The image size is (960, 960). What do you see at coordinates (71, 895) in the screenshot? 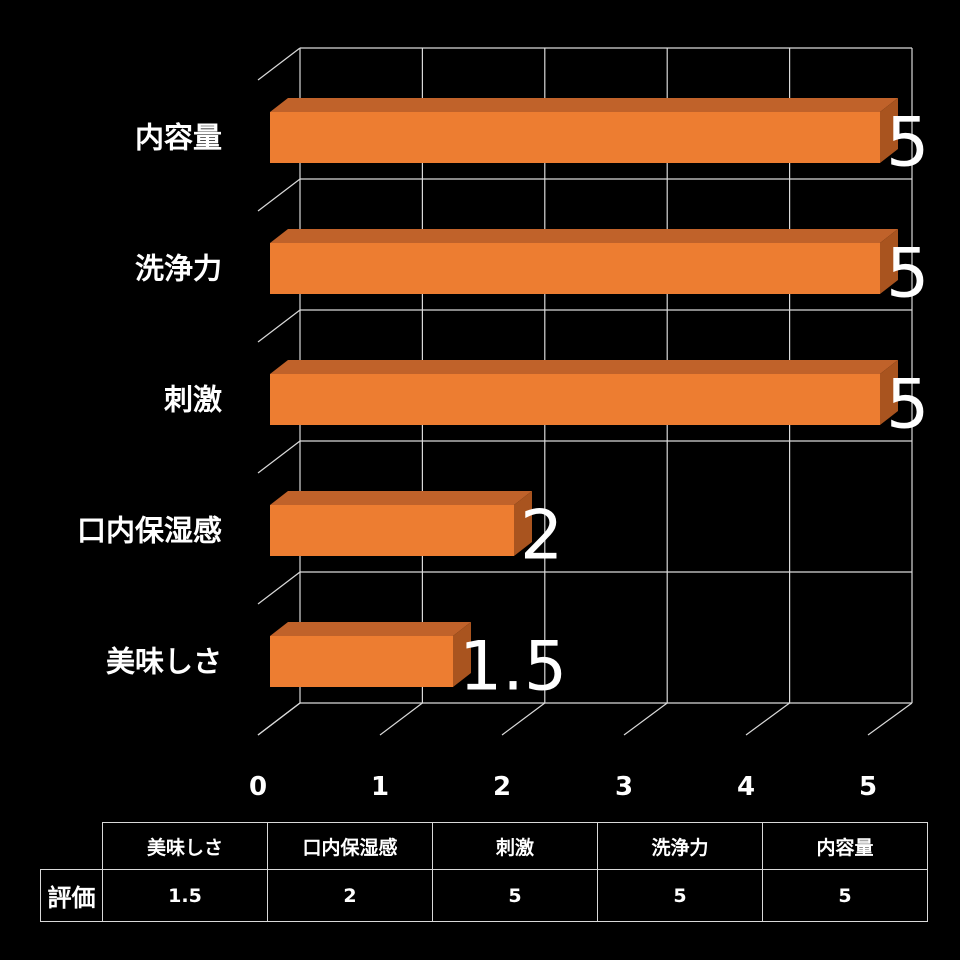
I see `table-row-label: 評価` at bounding box center [71, 895].